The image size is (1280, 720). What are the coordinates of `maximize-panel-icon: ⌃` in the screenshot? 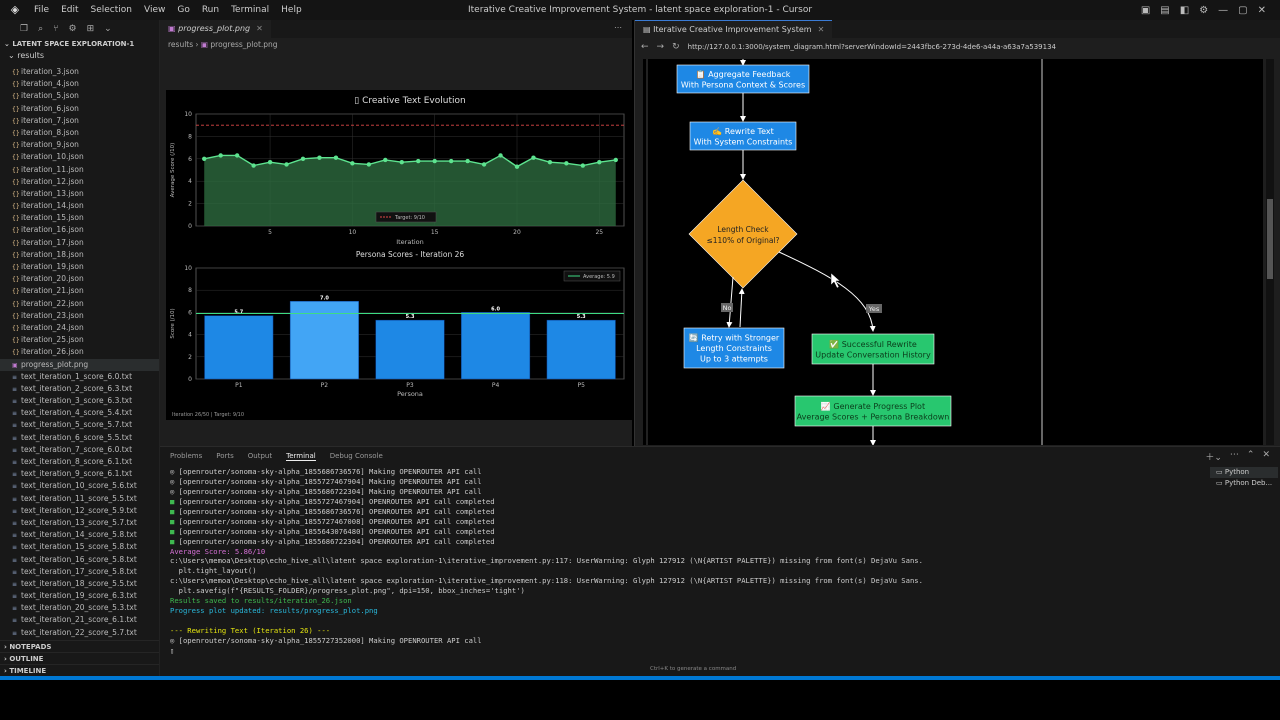 It's located at (1250, 455).